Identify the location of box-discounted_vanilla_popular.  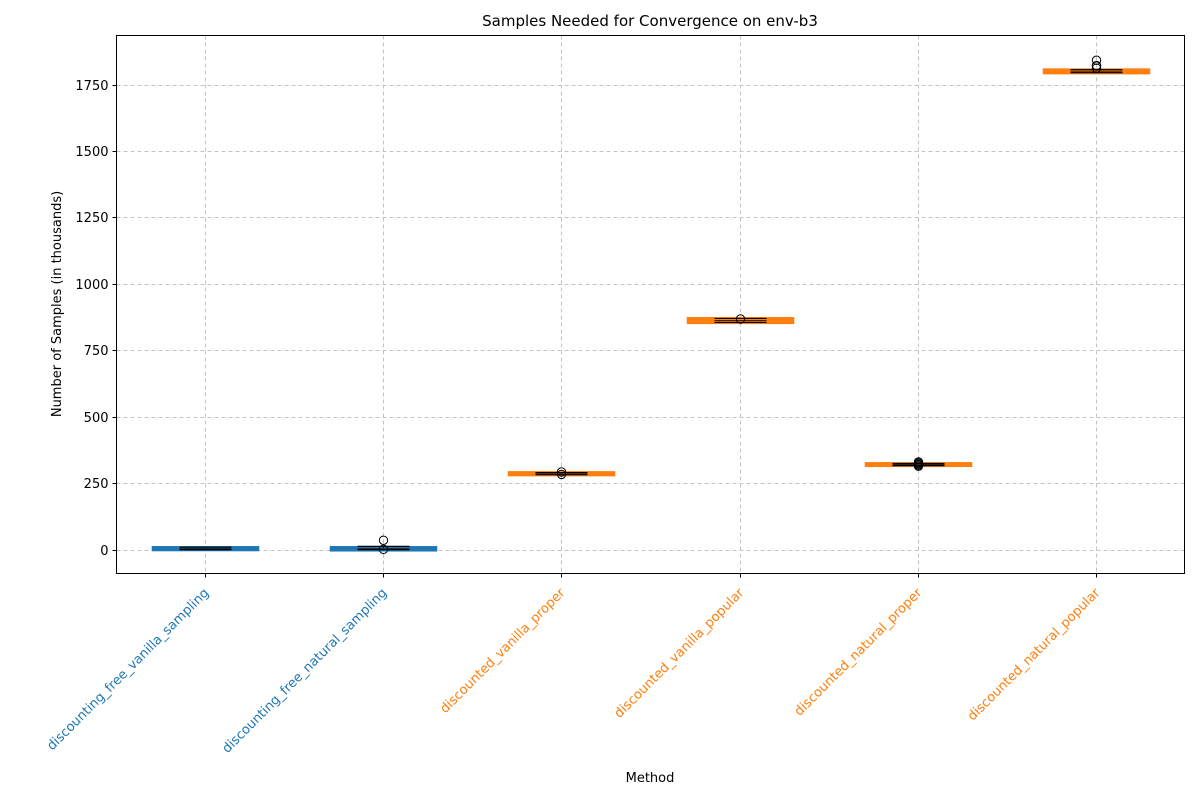
(740, 319).